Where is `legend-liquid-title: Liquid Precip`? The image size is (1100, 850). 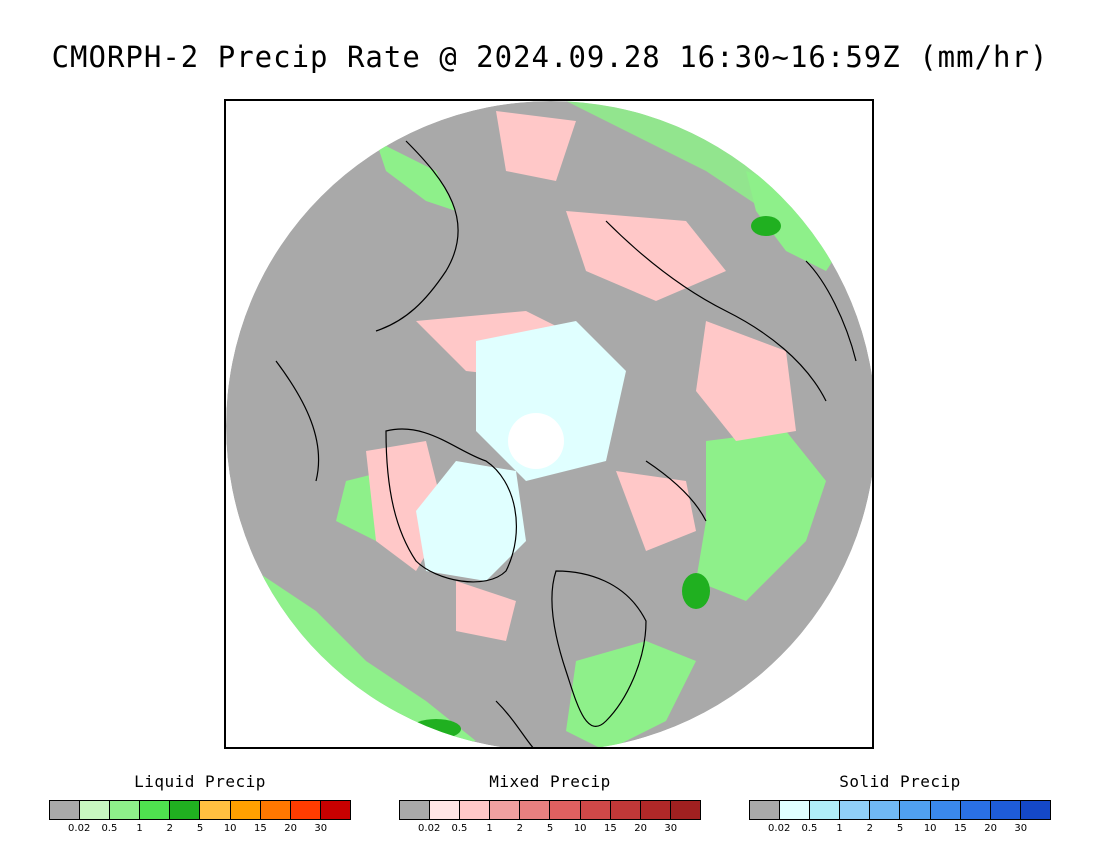 legend-liquid-title: Liquid Precip is located at coordinates (200, 781).